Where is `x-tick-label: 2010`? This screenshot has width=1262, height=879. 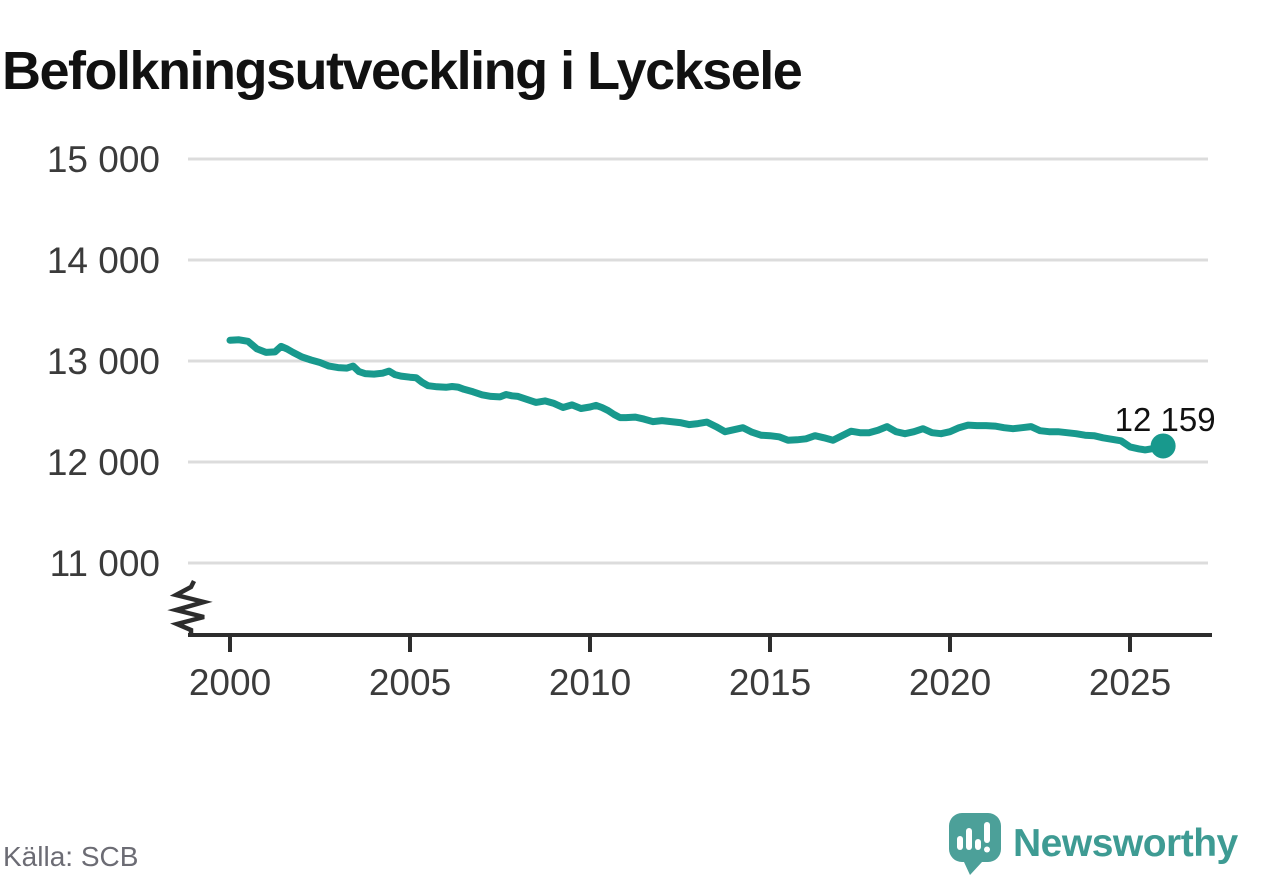
x-tick-label: 2010 is located at coordinates (590, 682).